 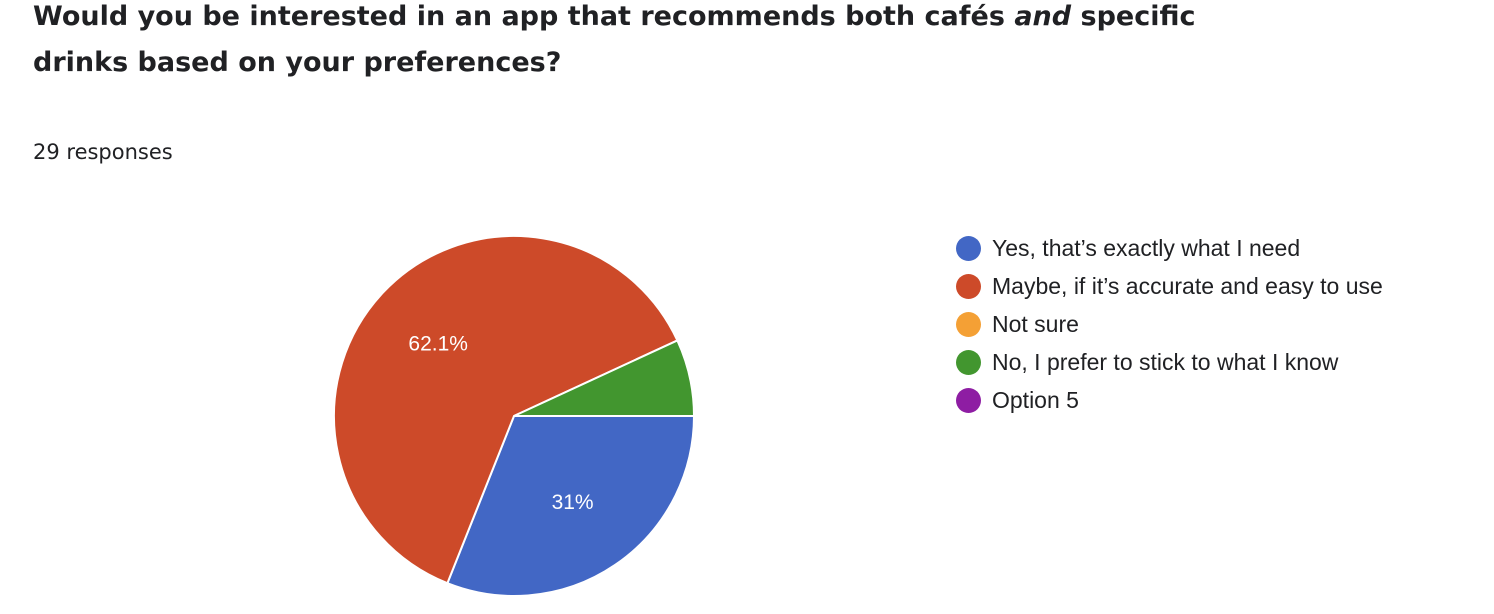 What do you see at coordinates (1146, 247) in the screenshot?
I see `legend-label: Yes, that’s exactly what I need` at bounding box center [1146, 247].